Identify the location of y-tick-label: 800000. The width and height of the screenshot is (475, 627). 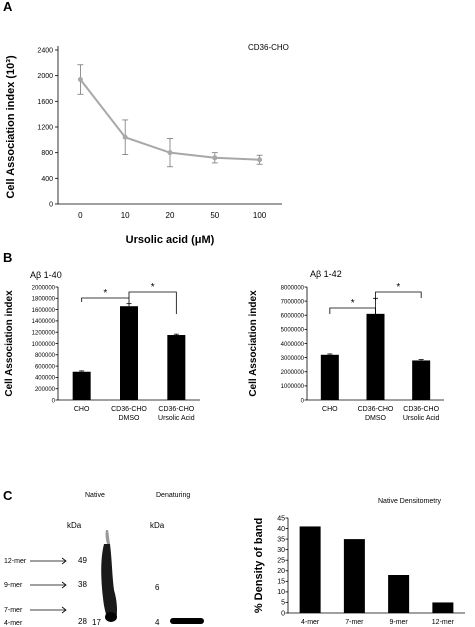
(45, 356).